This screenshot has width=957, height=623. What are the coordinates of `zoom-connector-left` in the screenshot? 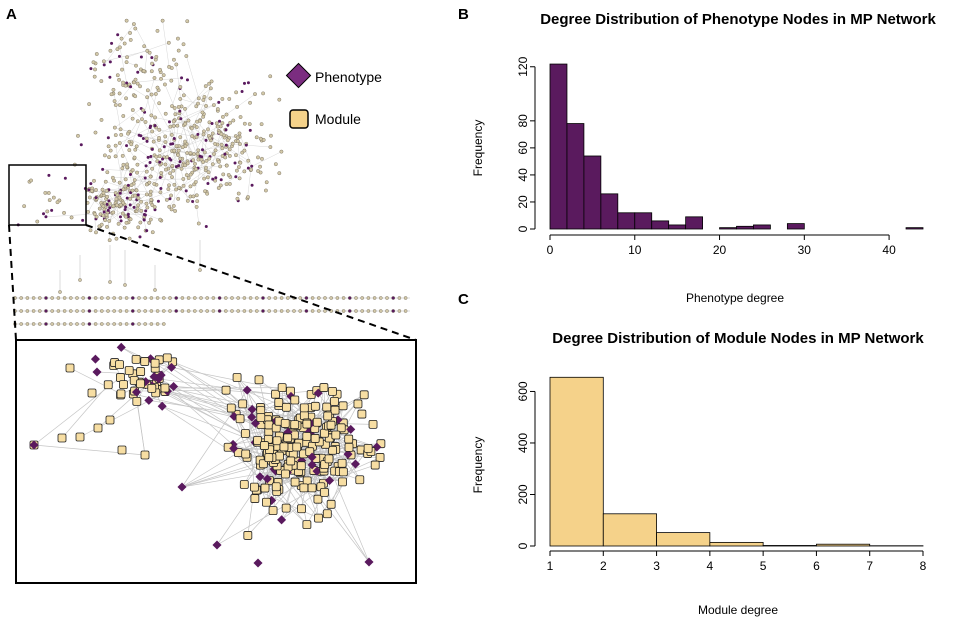 It's located at (12, 282).